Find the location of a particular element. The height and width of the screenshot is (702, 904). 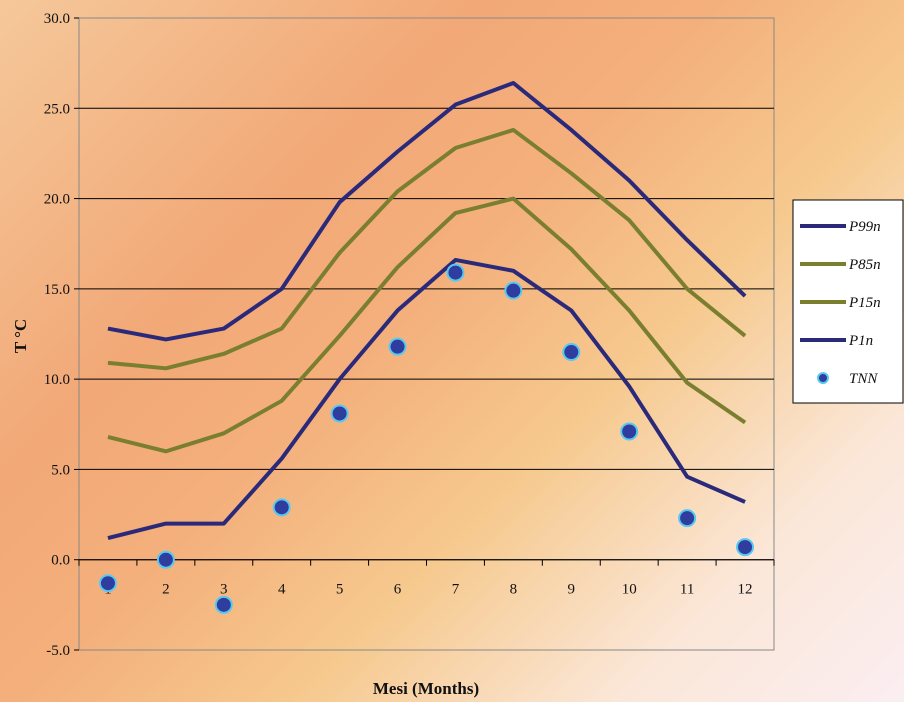

legend-label-p99n: P99n is located at coordinates (864, 227).